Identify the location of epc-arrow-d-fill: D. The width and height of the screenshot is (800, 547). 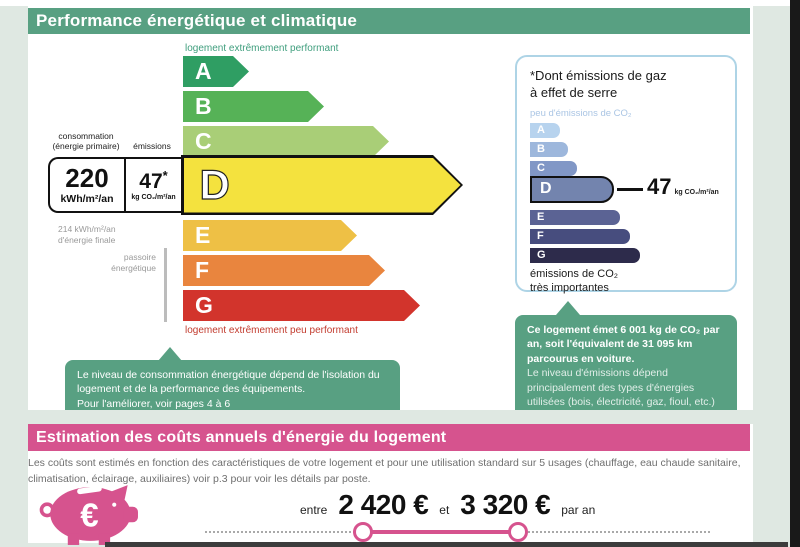
(322, 185).